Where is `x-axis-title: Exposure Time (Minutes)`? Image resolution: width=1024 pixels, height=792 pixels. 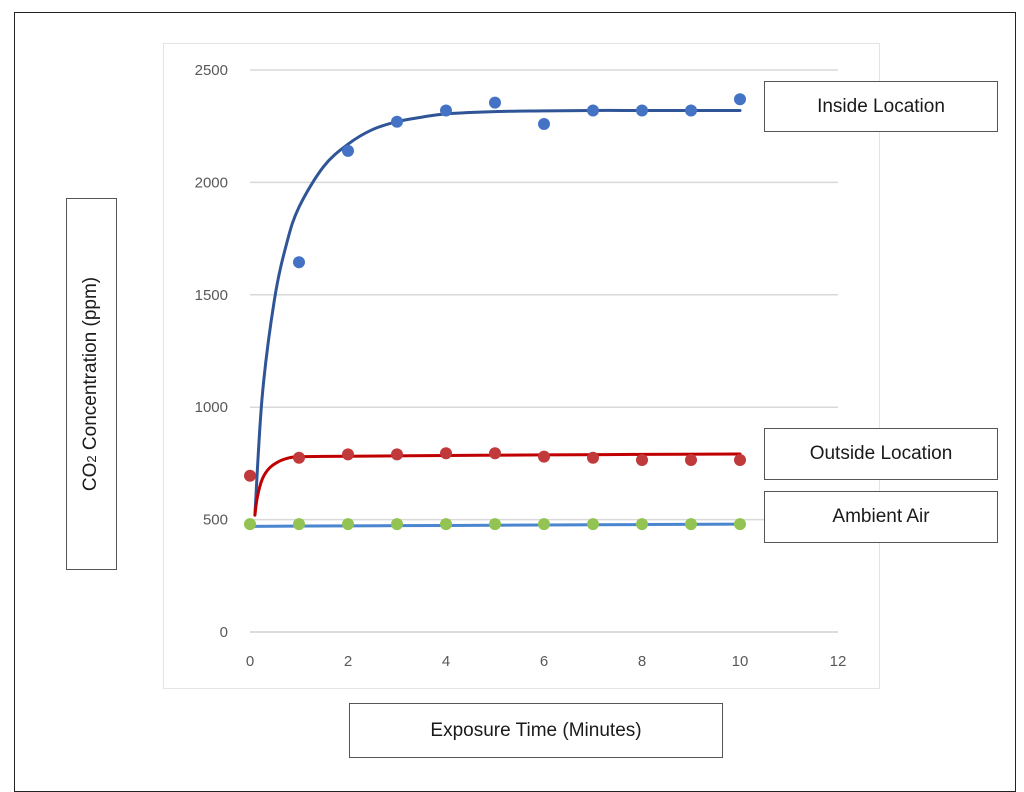 x-axis-title: Exposure Time (Minutes) is located at coordinates (536, 730).